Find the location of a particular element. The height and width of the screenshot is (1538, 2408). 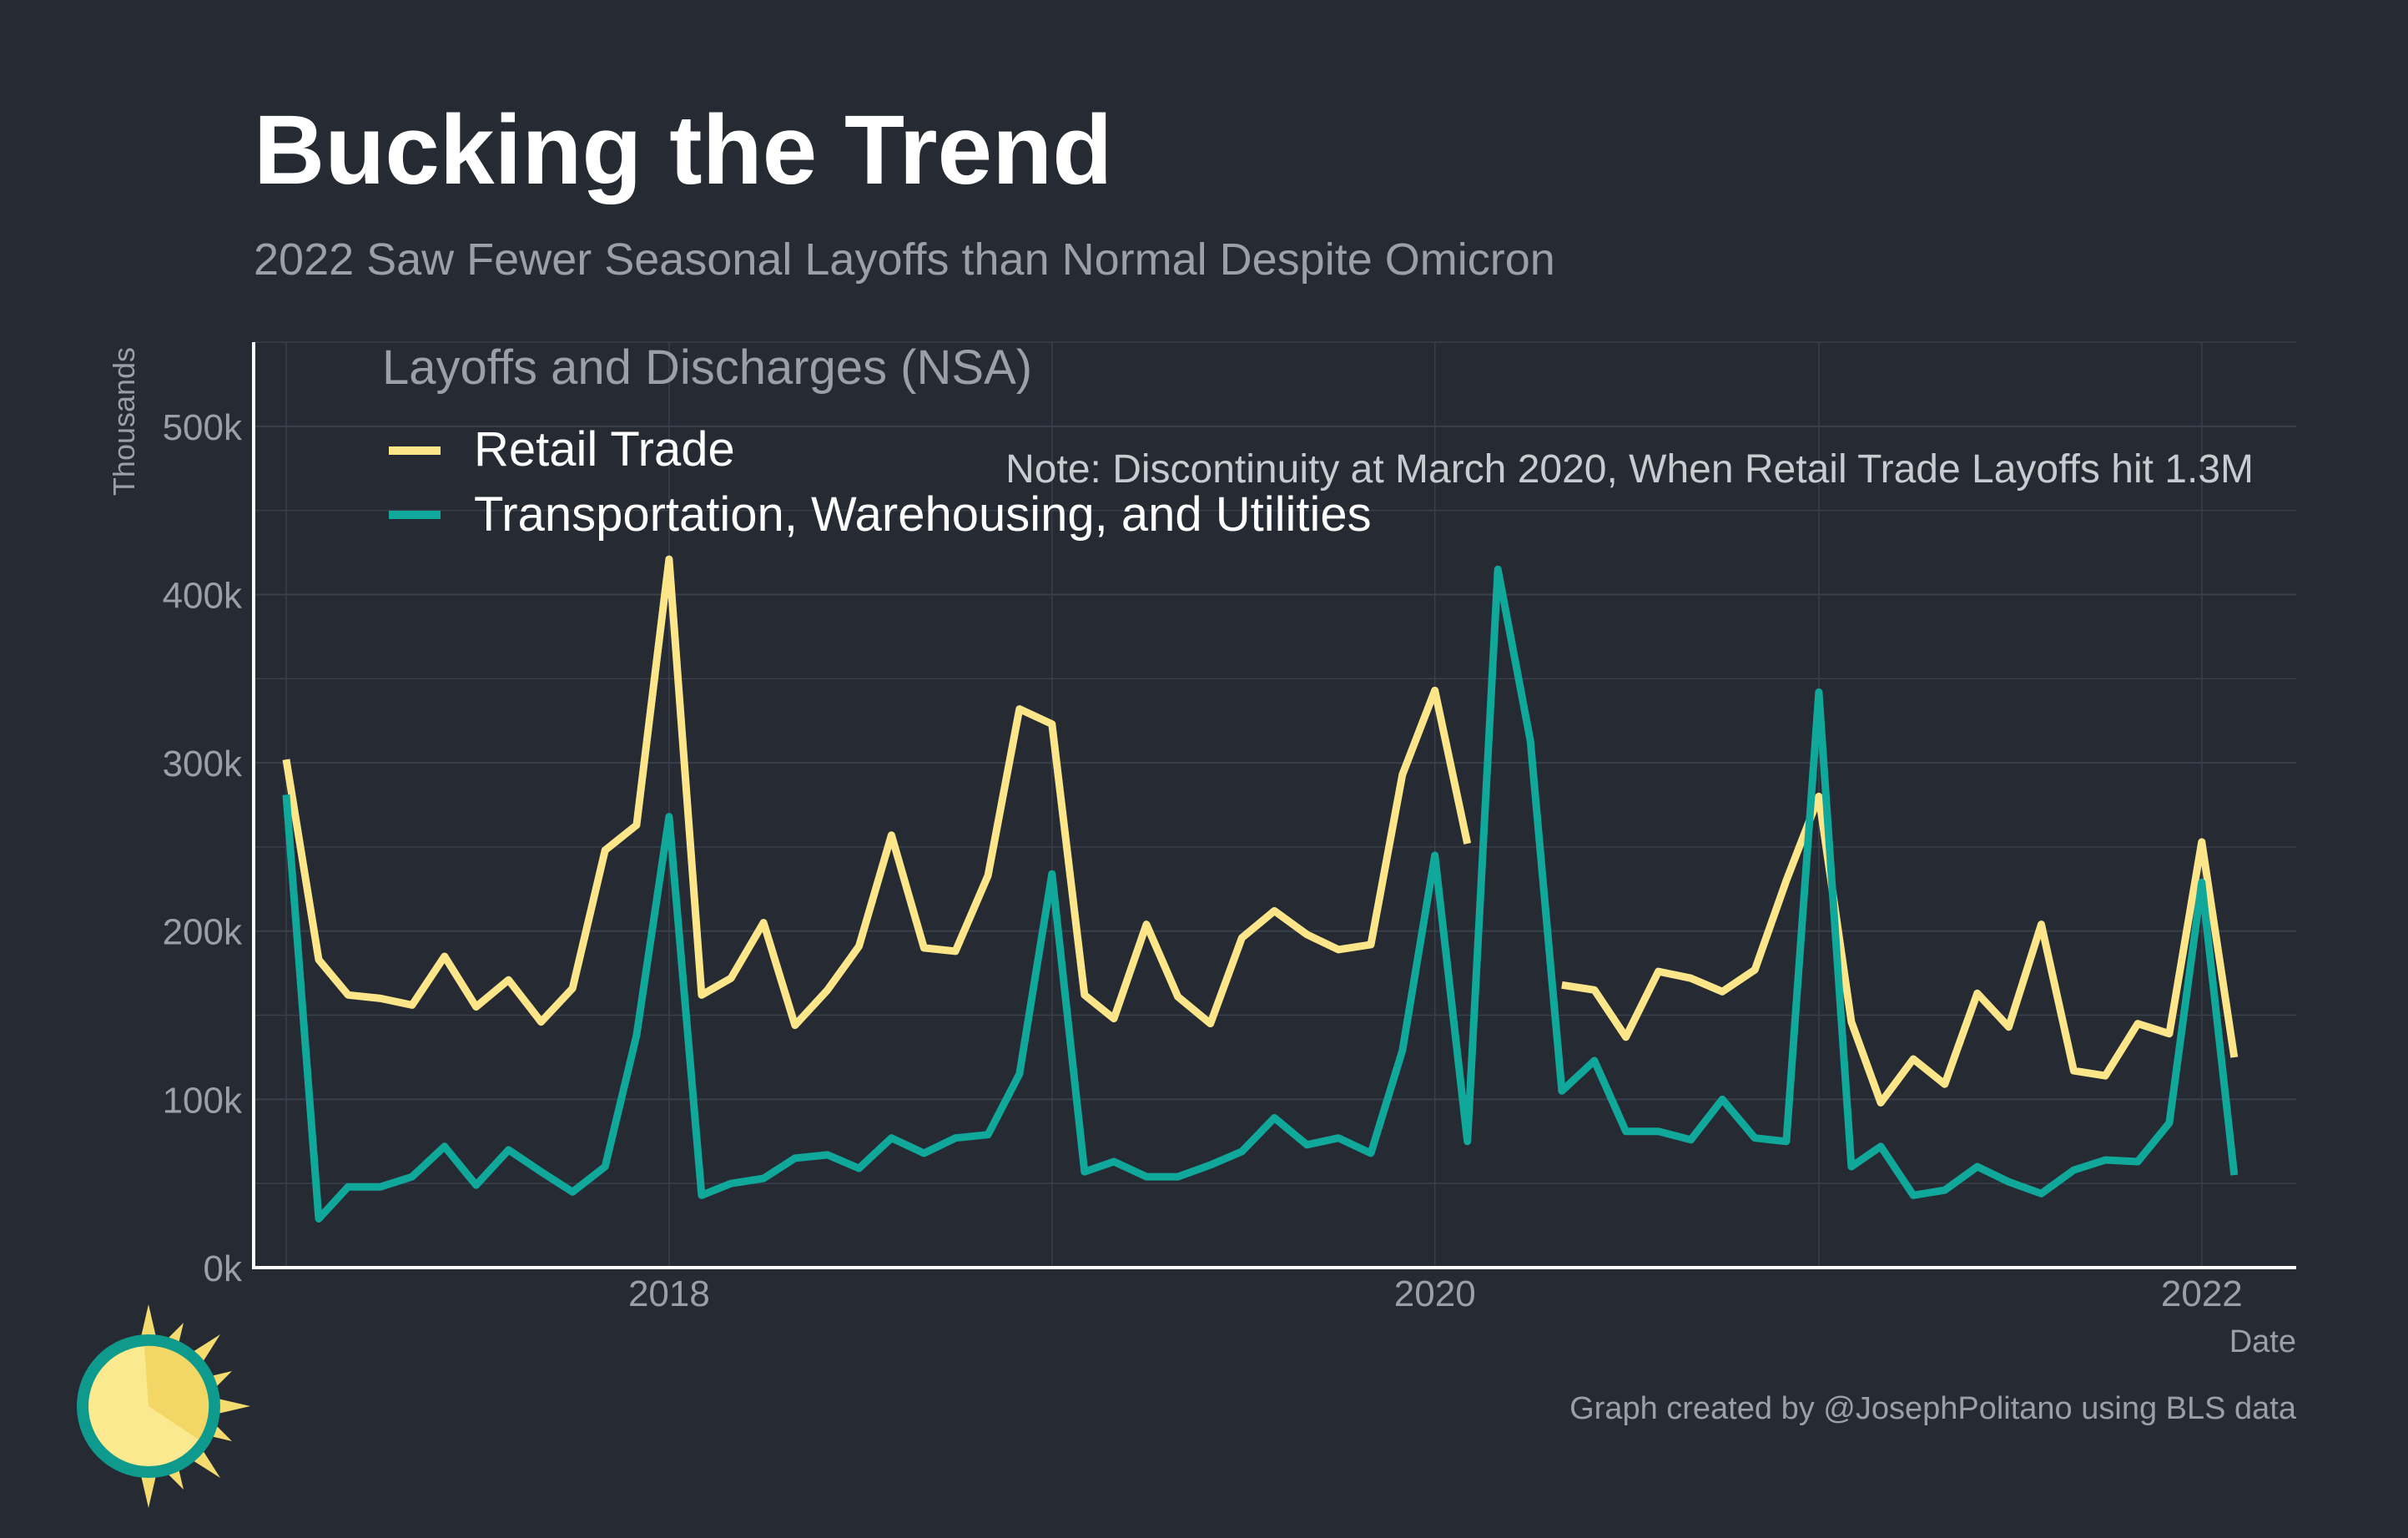

y-tick-label: 400k is located at coordinates (203, 595).